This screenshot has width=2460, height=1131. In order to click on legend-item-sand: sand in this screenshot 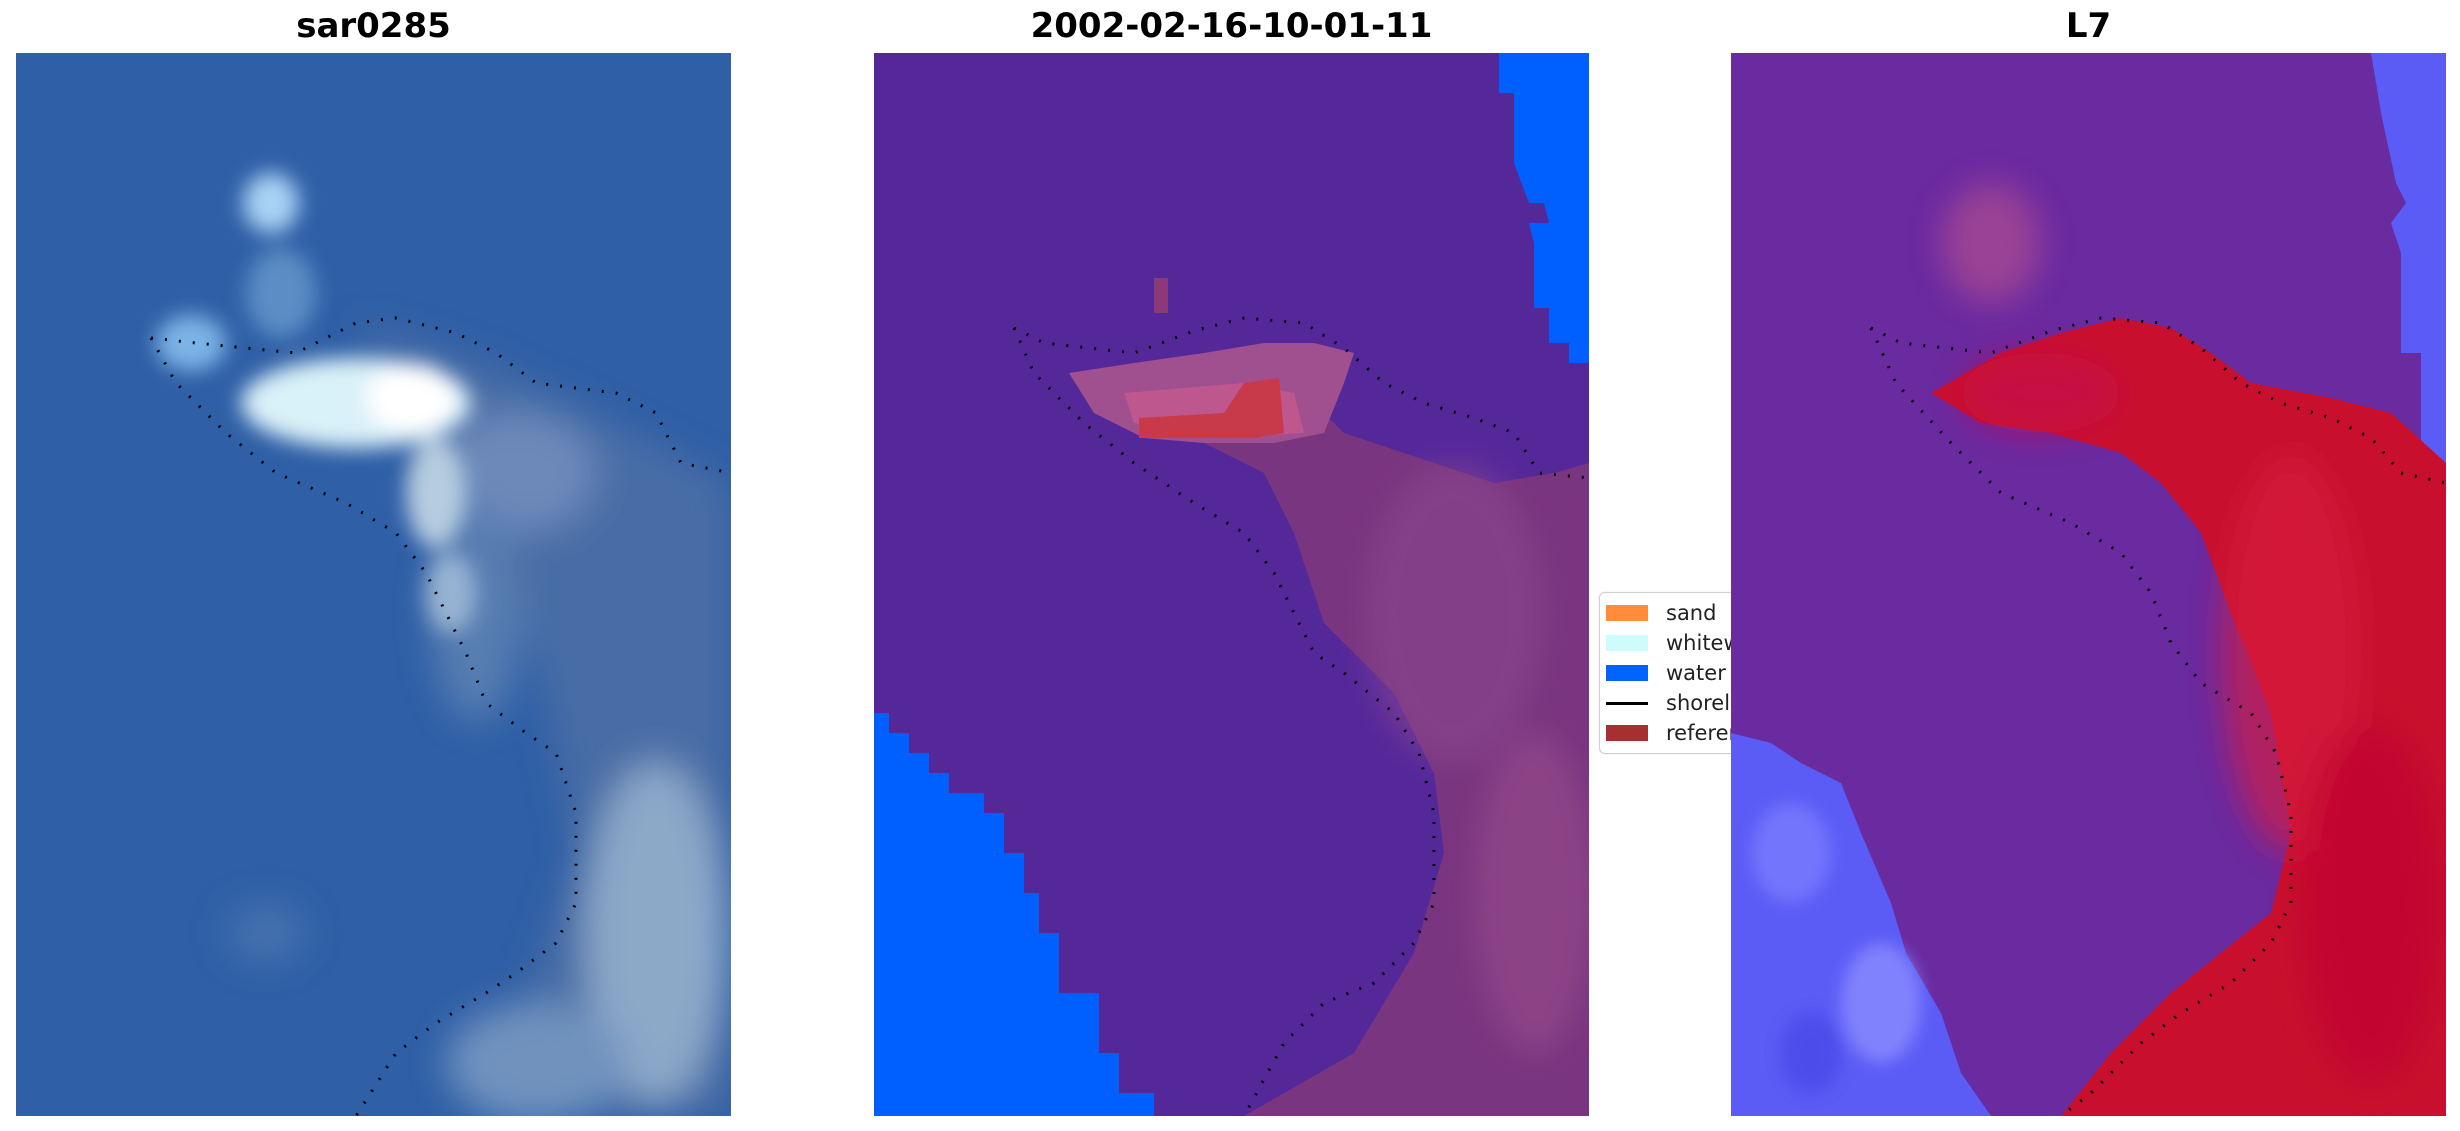, I will do `click(1661, 613)`.